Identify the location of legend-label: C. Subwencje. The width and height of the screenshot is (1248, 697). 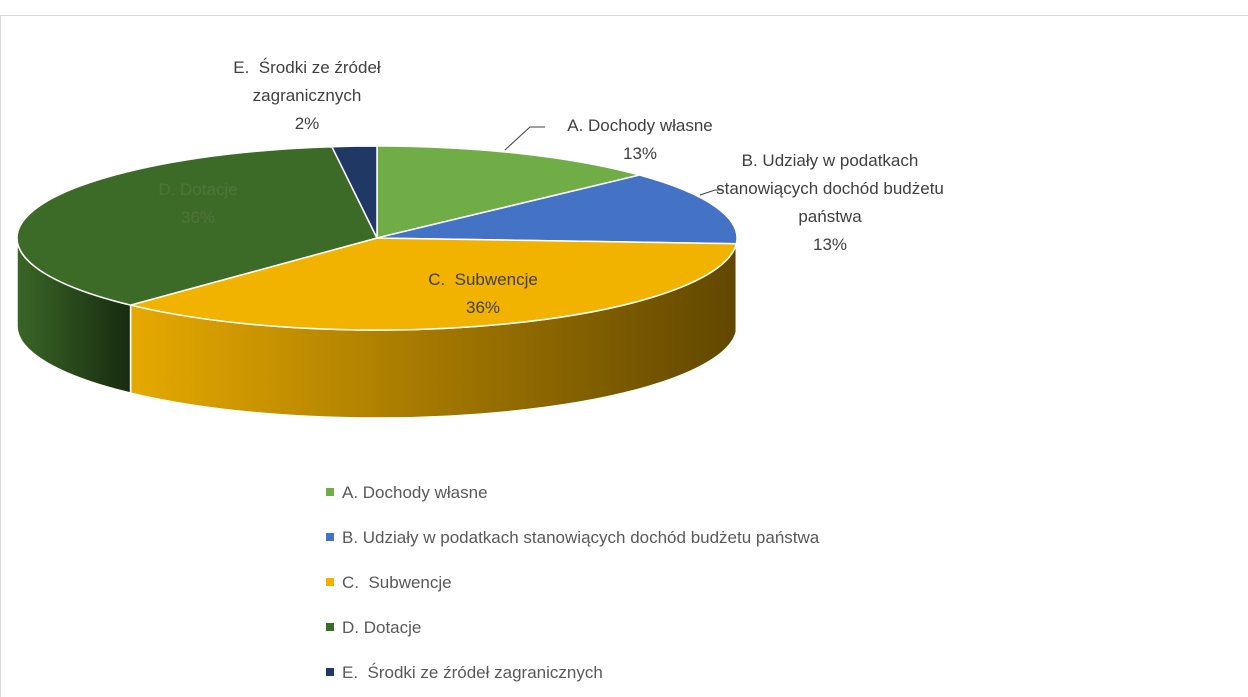
(397, 582).